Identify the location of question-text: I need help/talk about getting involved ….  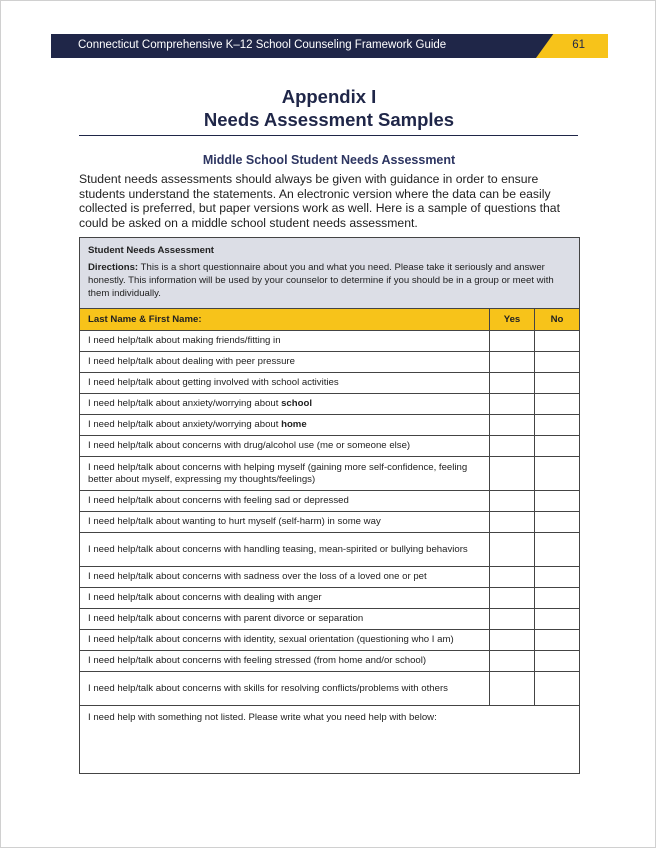
(284, 383).